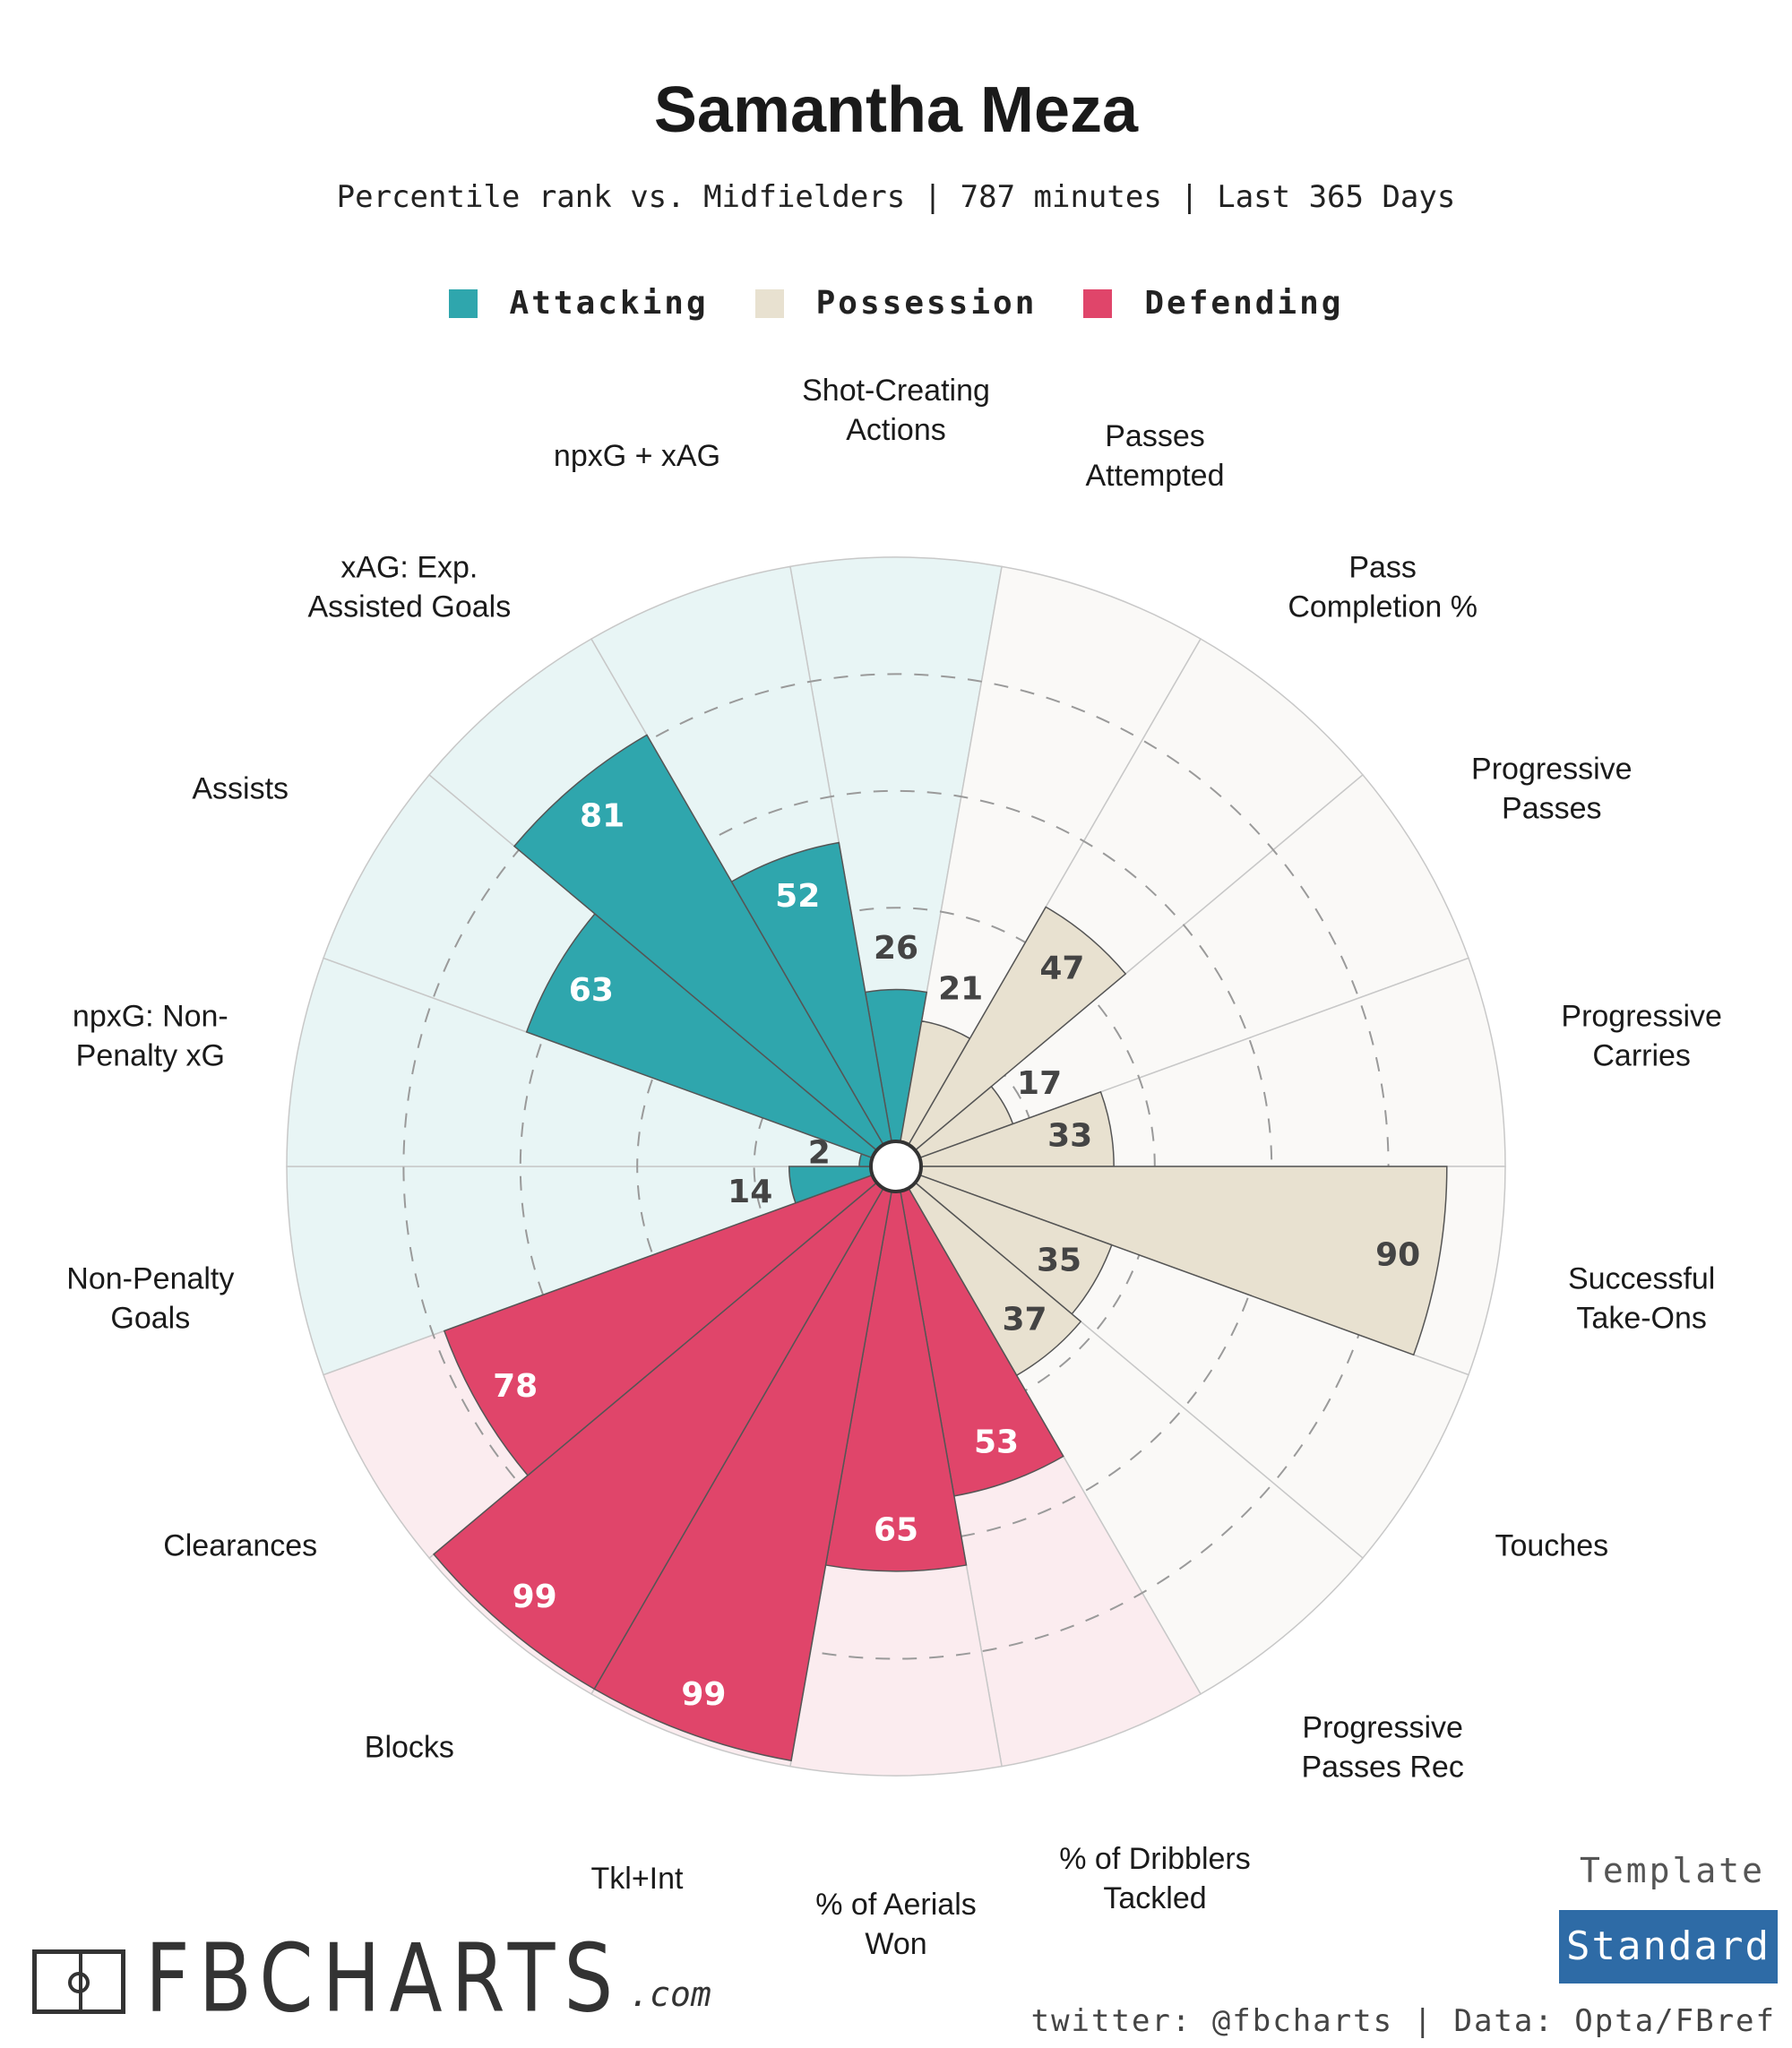 The width and height of the screenshot is (1792, 2048). Describe the element at coordinates (1382, 1747) in the screenshot. I see `category-label-progressive-passes-rec: Progressive Passes Rec` at that location.